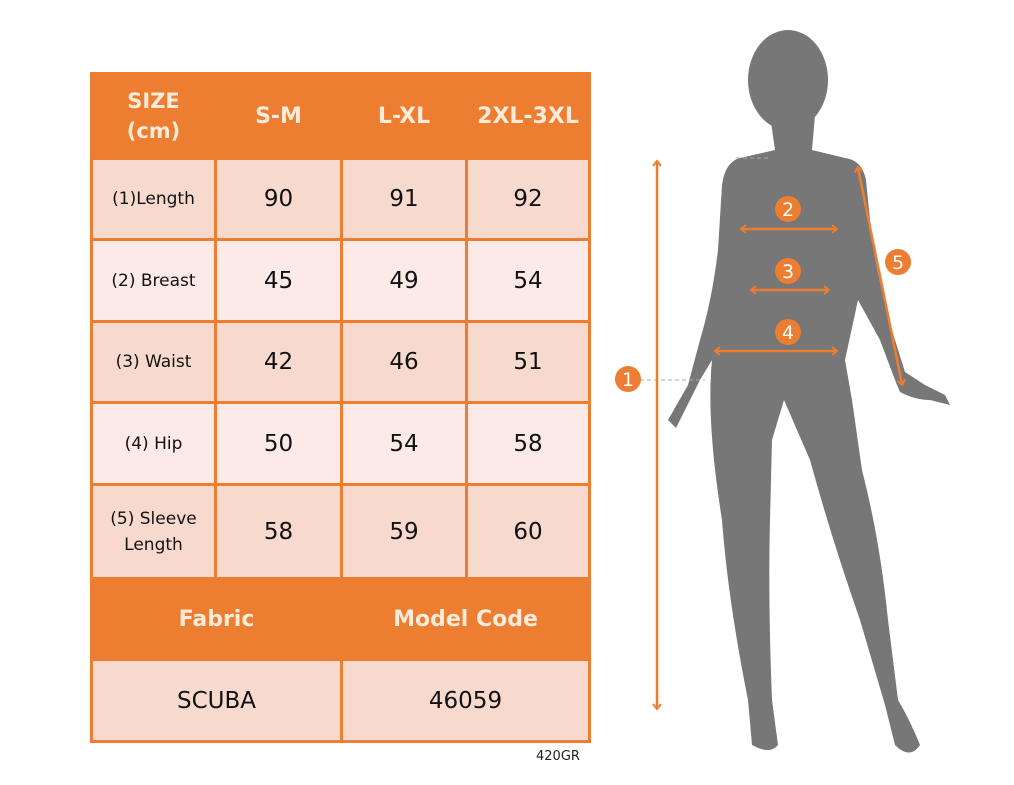  Describe the element at coordinates (278, 116) in the screenshot. I see `size-col-s-m: S-M` at that location.